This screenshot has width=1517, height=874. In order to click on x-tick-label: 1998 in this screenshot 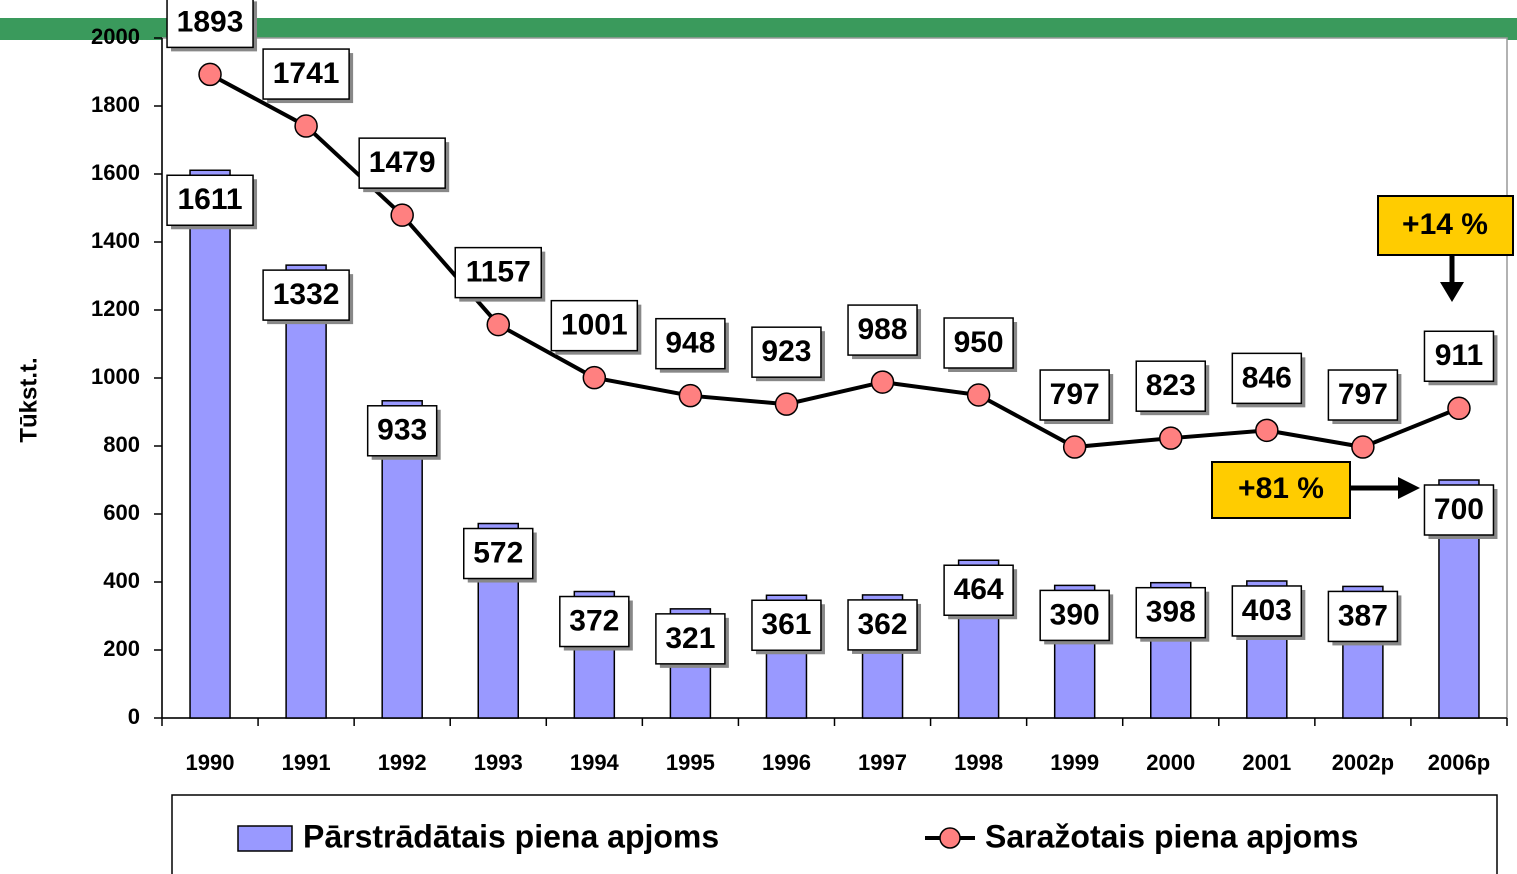, I will do `click(978, 762)`.